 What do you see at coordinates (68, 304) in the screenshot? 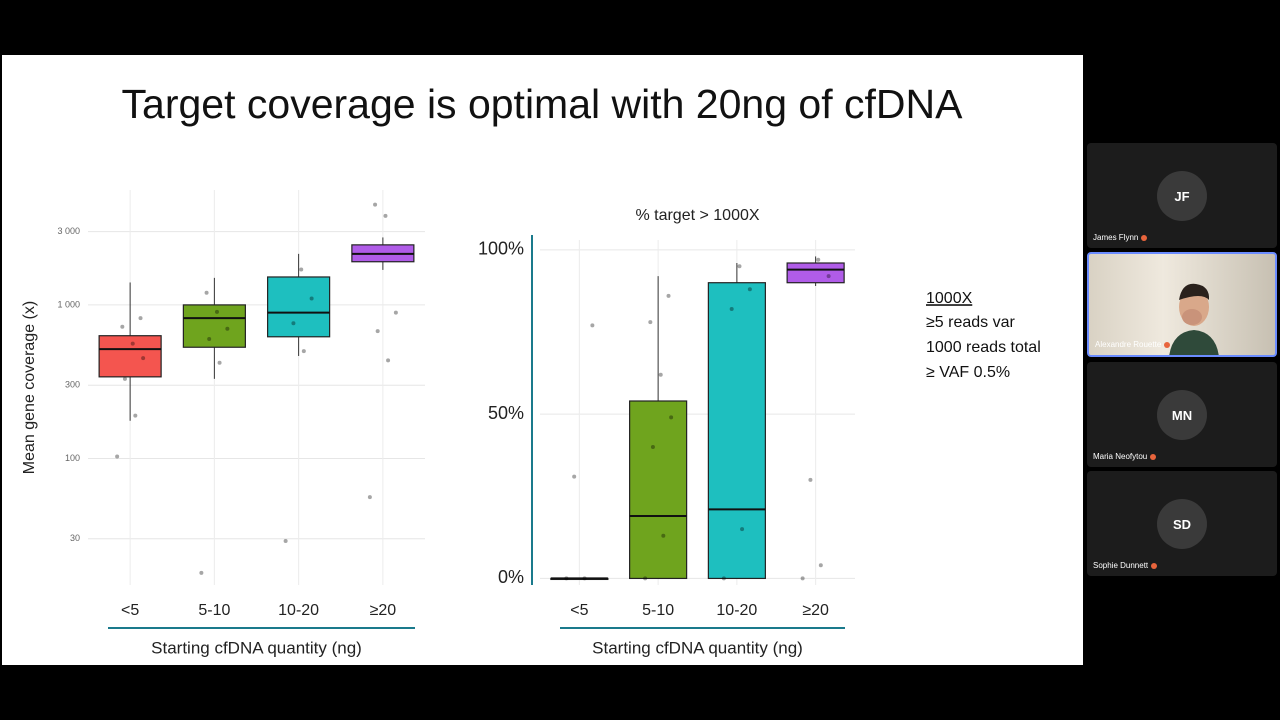
I see `y-tick-label: 1 000` at bounding box center [68, 304].